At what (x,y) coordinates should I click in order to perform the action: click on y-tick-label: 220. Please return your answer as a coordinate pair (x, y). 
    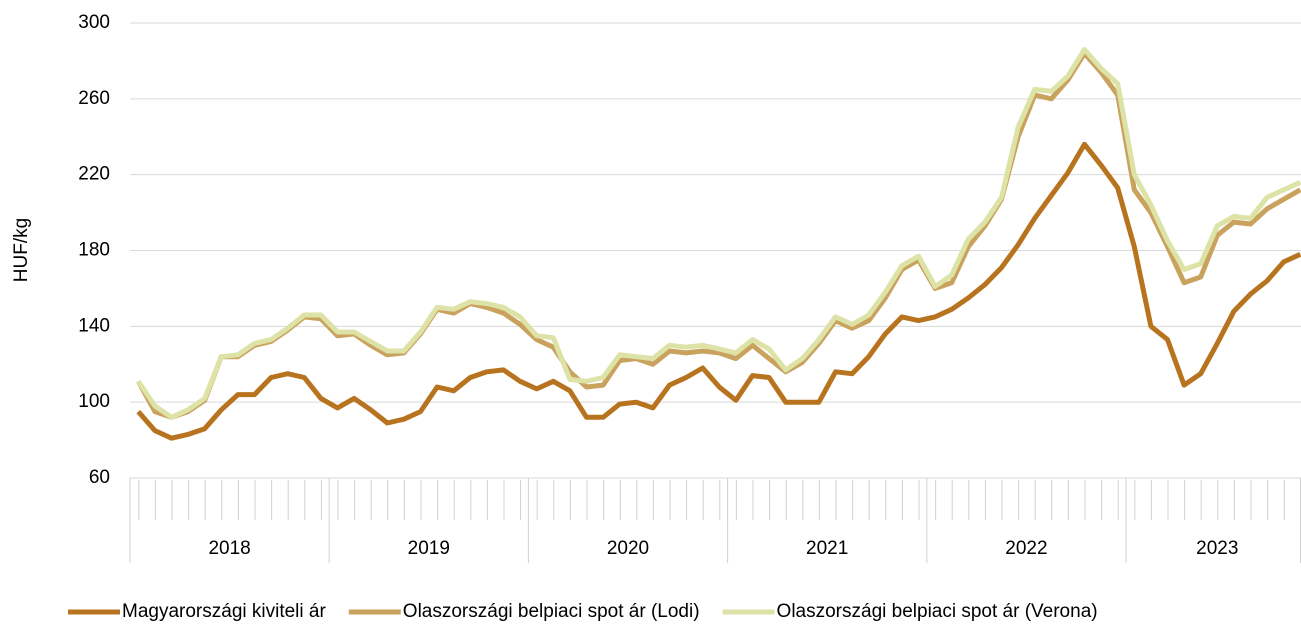
    Looking at the image, I should click on (94, 174).